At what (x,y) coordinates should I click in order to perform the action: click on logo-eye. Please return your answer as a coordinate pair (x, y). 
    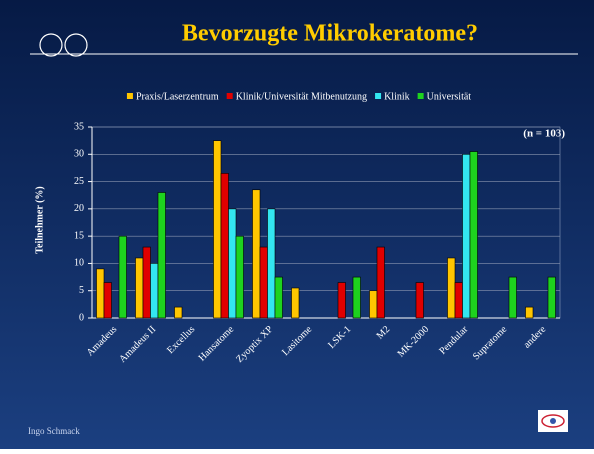
    Looking at the image, I should click on (553, 421).